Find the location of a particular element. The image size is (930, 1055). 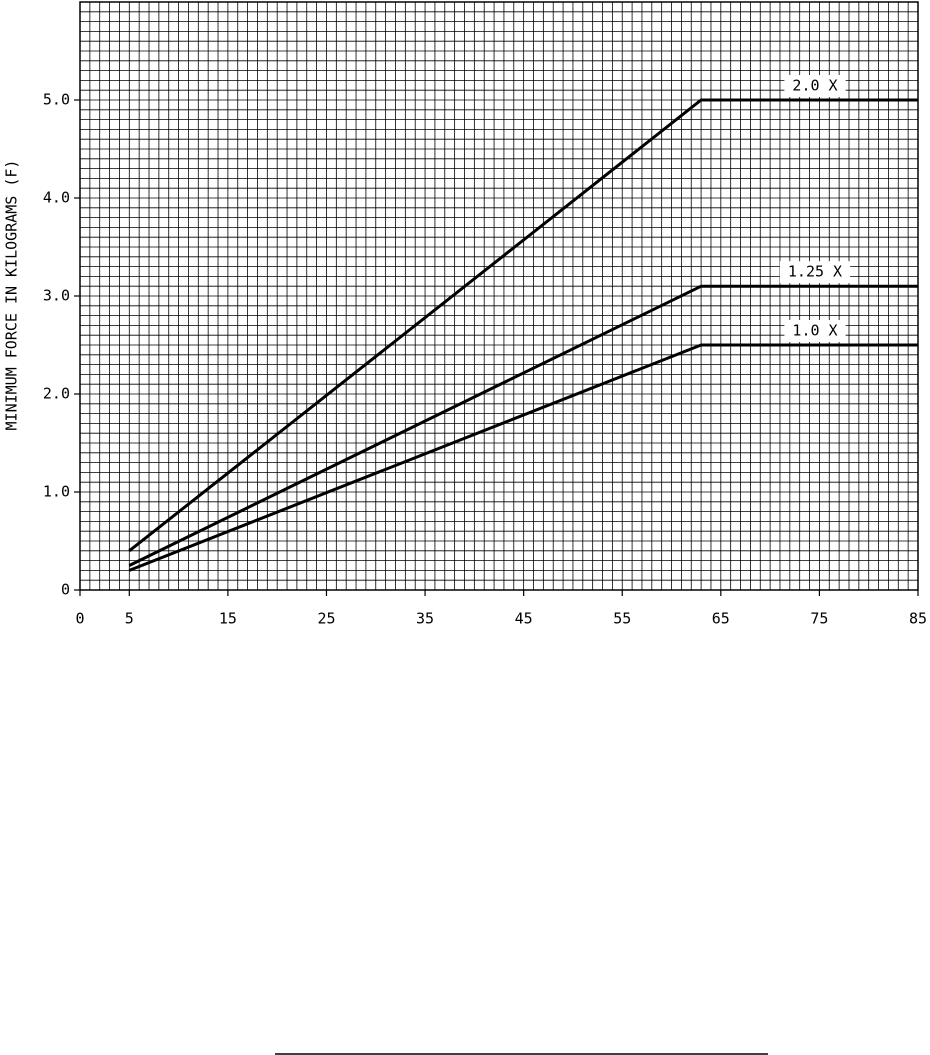

x-tick-label: 75 is located at coordinates (819, 619).